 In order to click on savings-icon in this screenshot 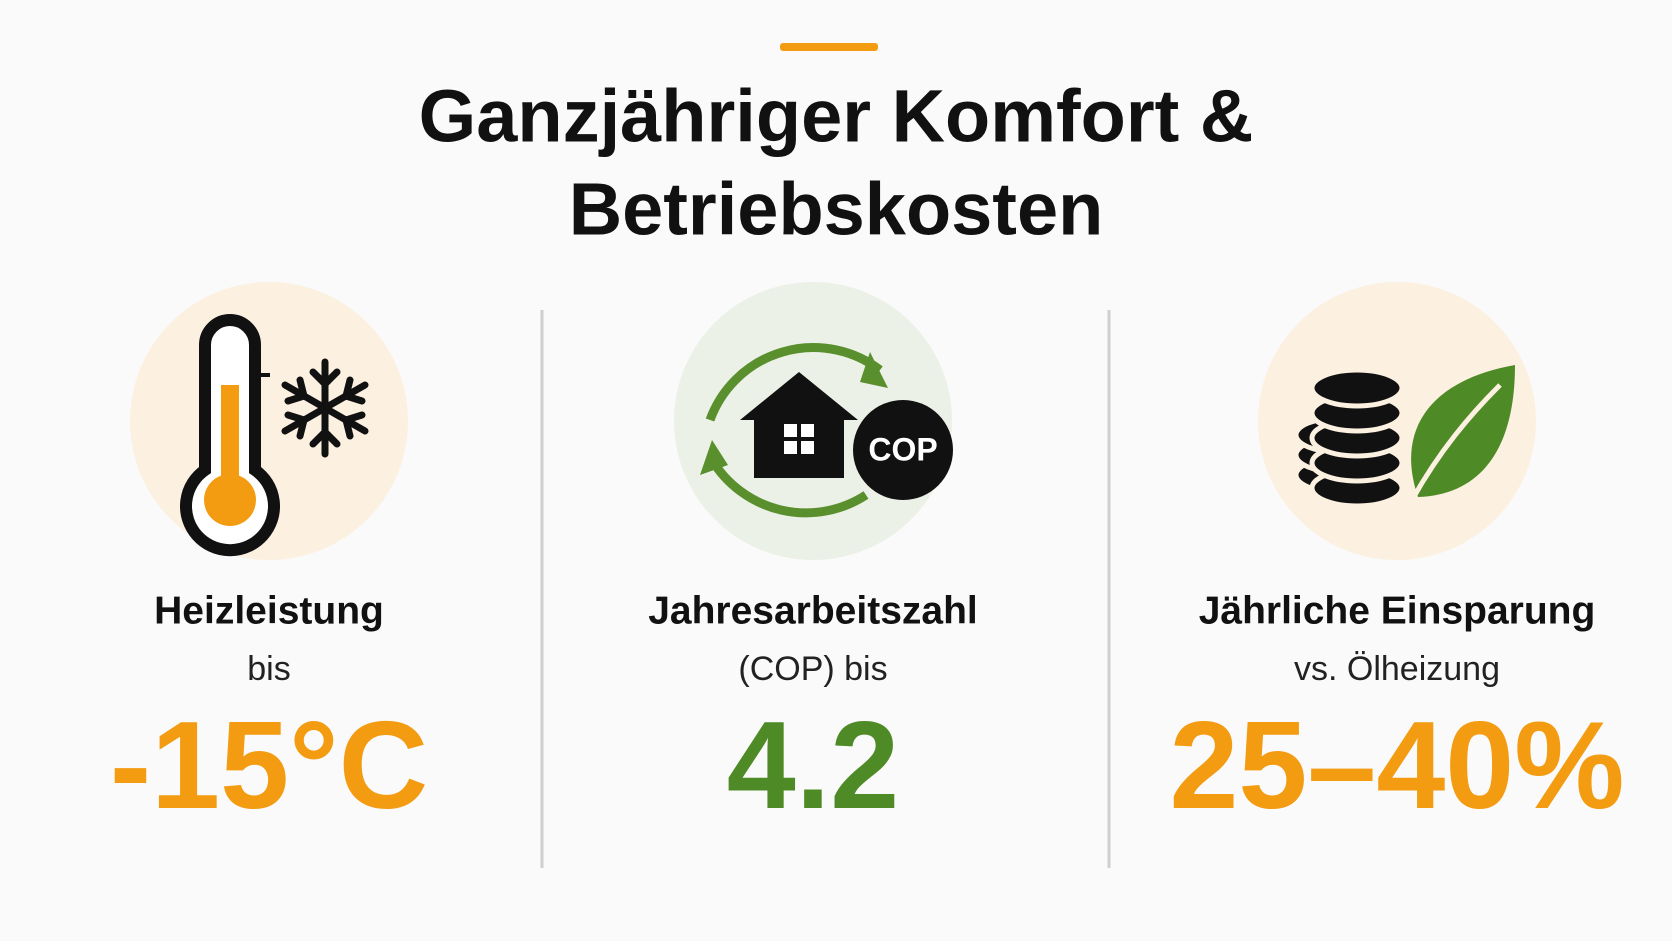, I will do `click(1397, 421)`.